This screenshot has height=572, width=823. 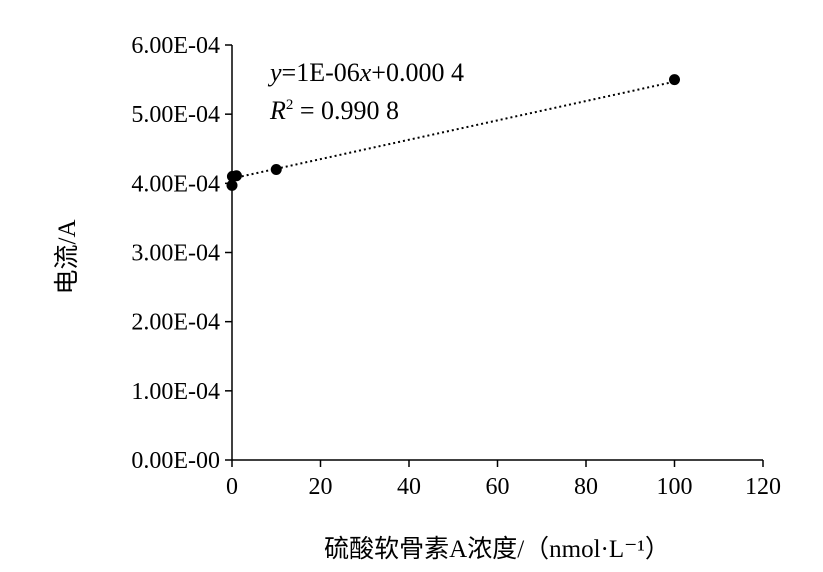 What do you see at coordinates (290, 105) in the screenshot?
I see `r-superscript: 2` at bounding box center [290, 105].